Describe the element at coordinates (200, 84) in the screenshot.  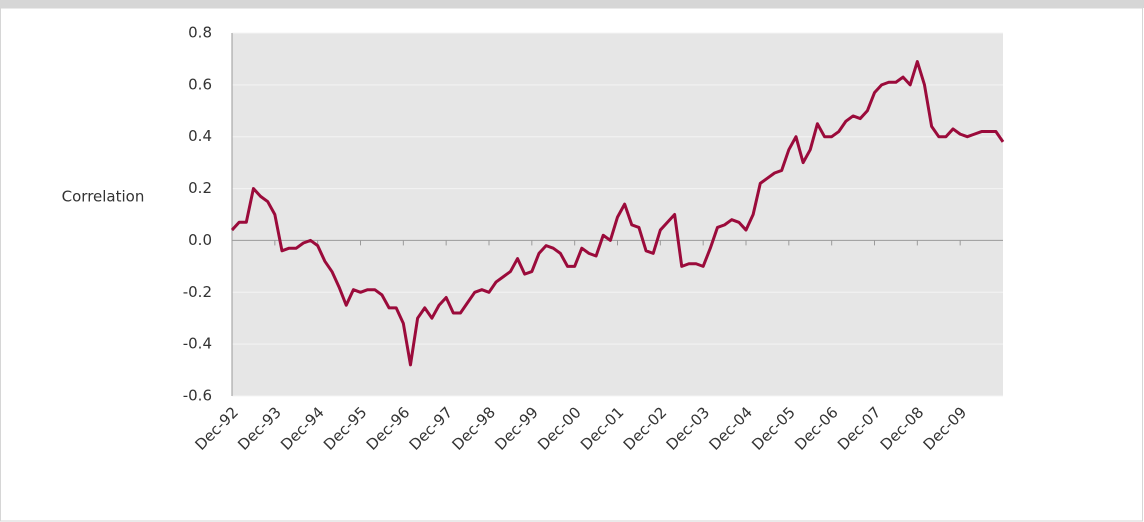
I see `y-tick-label: 0.6` at that location.